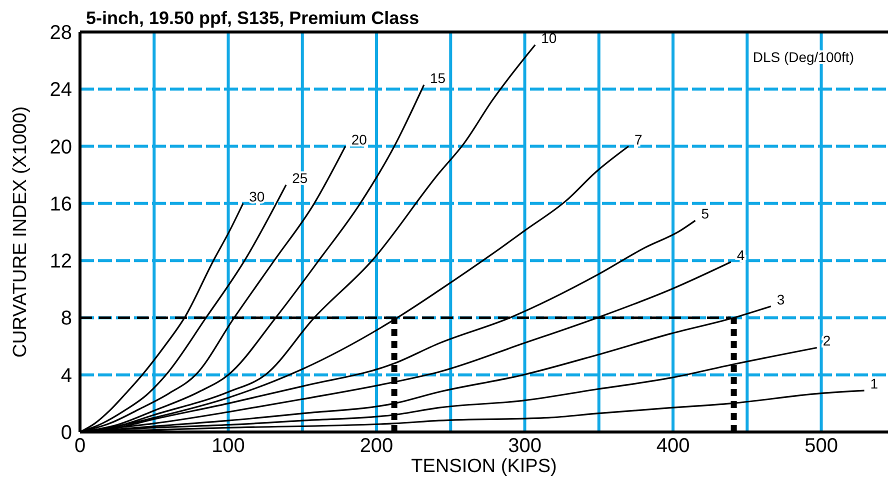 The image size is (890, 480). I want to click on y-tick-label: 20, so click(61, 147).